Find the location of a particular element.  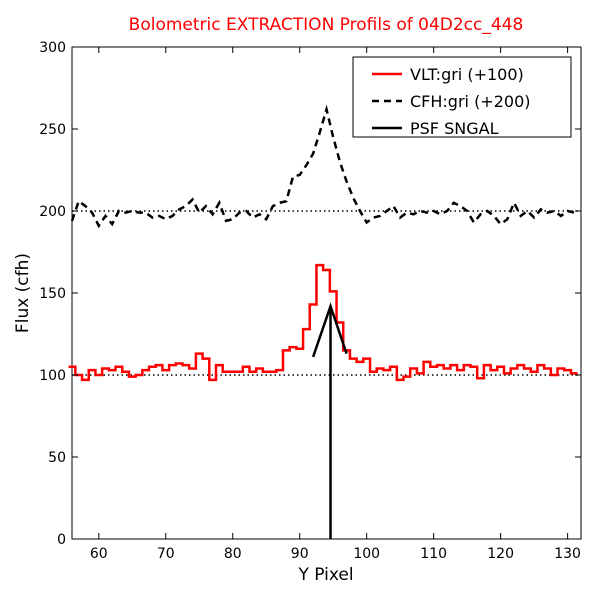

x-tick-label: 120 is located at coordinates (500, 554).